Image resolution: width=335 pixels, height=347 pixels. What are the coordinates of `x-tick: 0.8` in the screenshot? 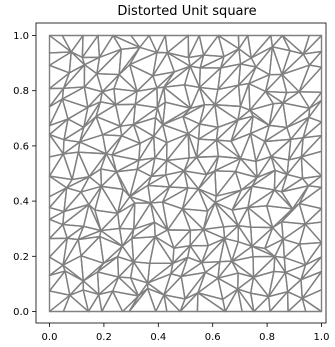 It's located at (267, 333).